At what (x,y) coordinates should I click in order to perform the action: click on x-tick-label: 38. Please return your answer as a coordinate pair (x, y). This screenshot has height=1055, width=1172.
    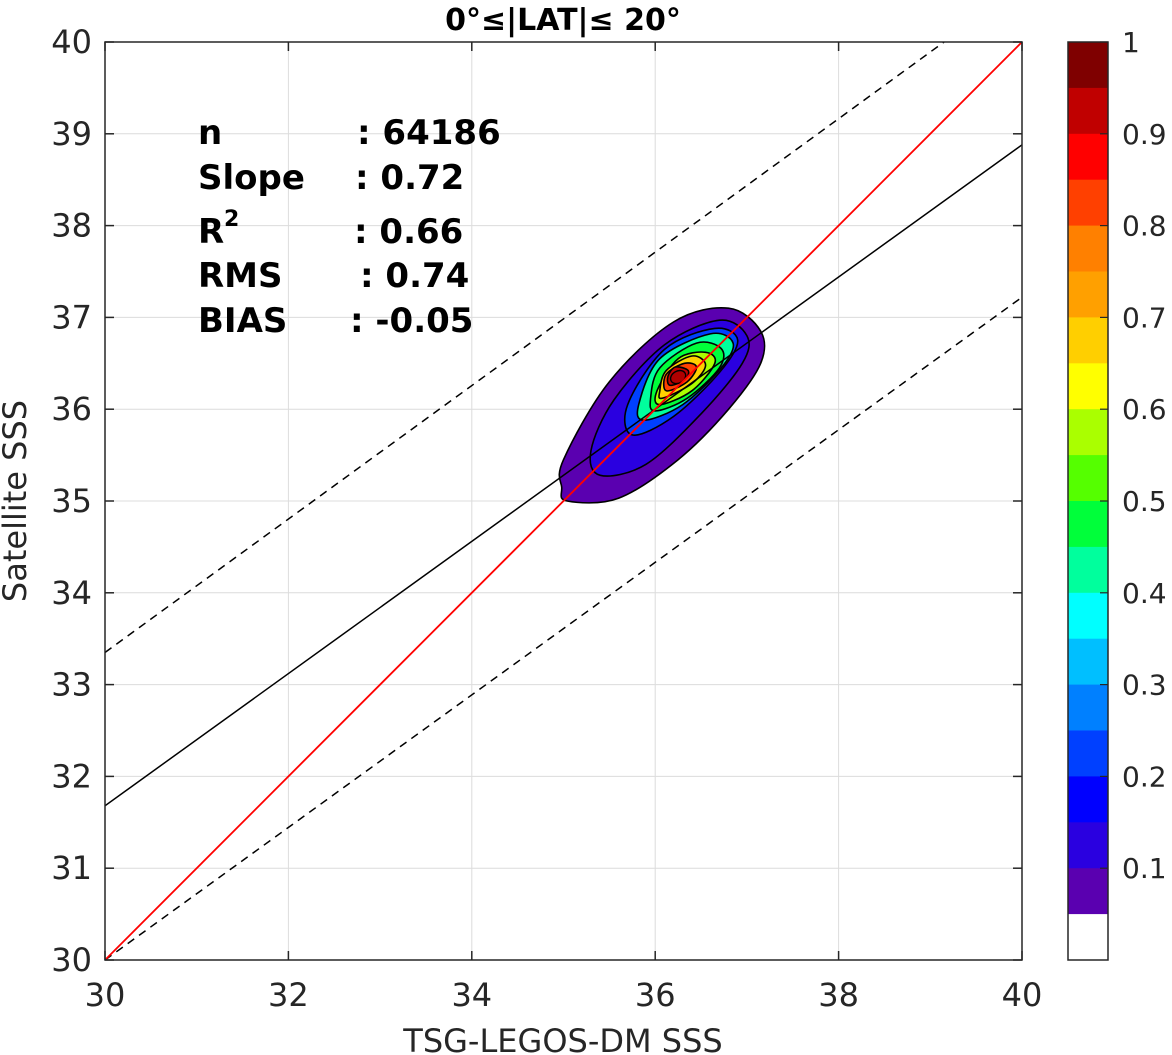
    Looking at the image, I should click on (838, 995).